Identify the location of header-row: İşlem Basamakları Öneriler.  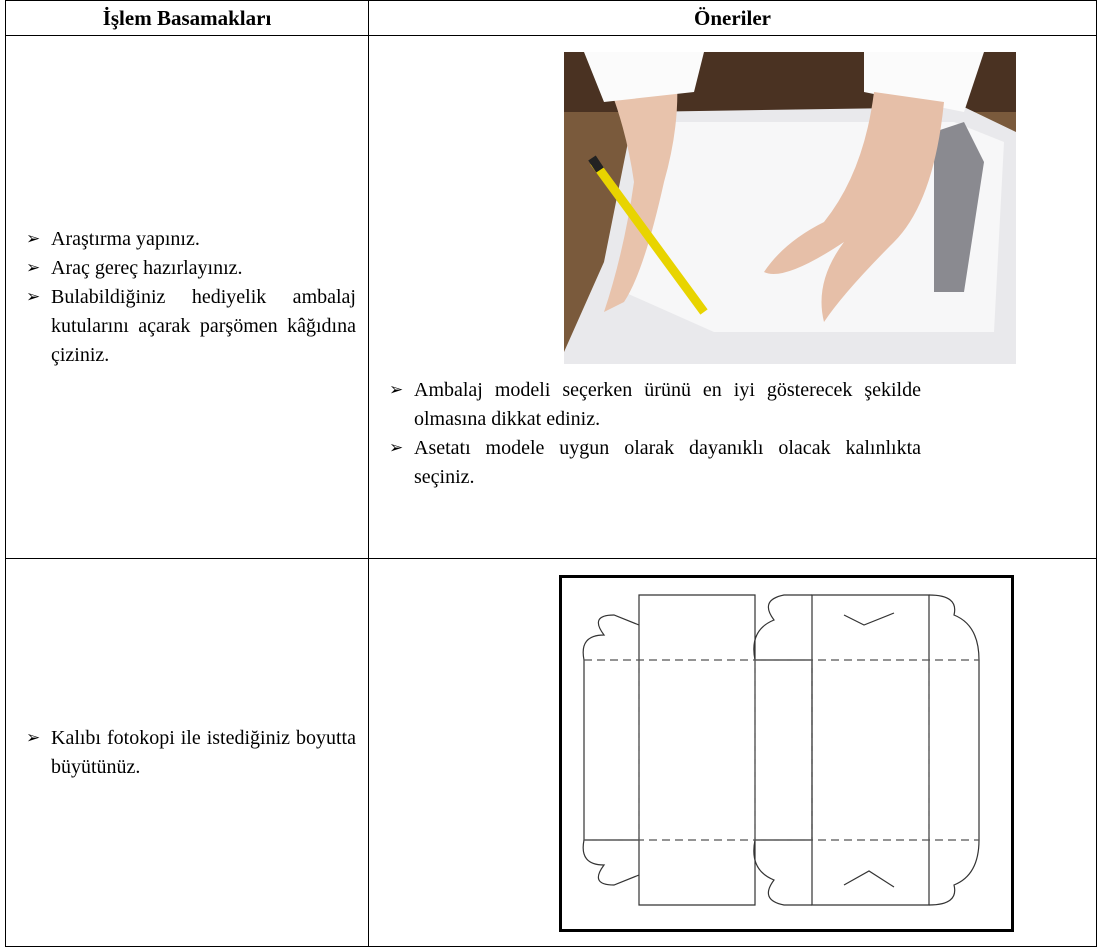
(551, 18).